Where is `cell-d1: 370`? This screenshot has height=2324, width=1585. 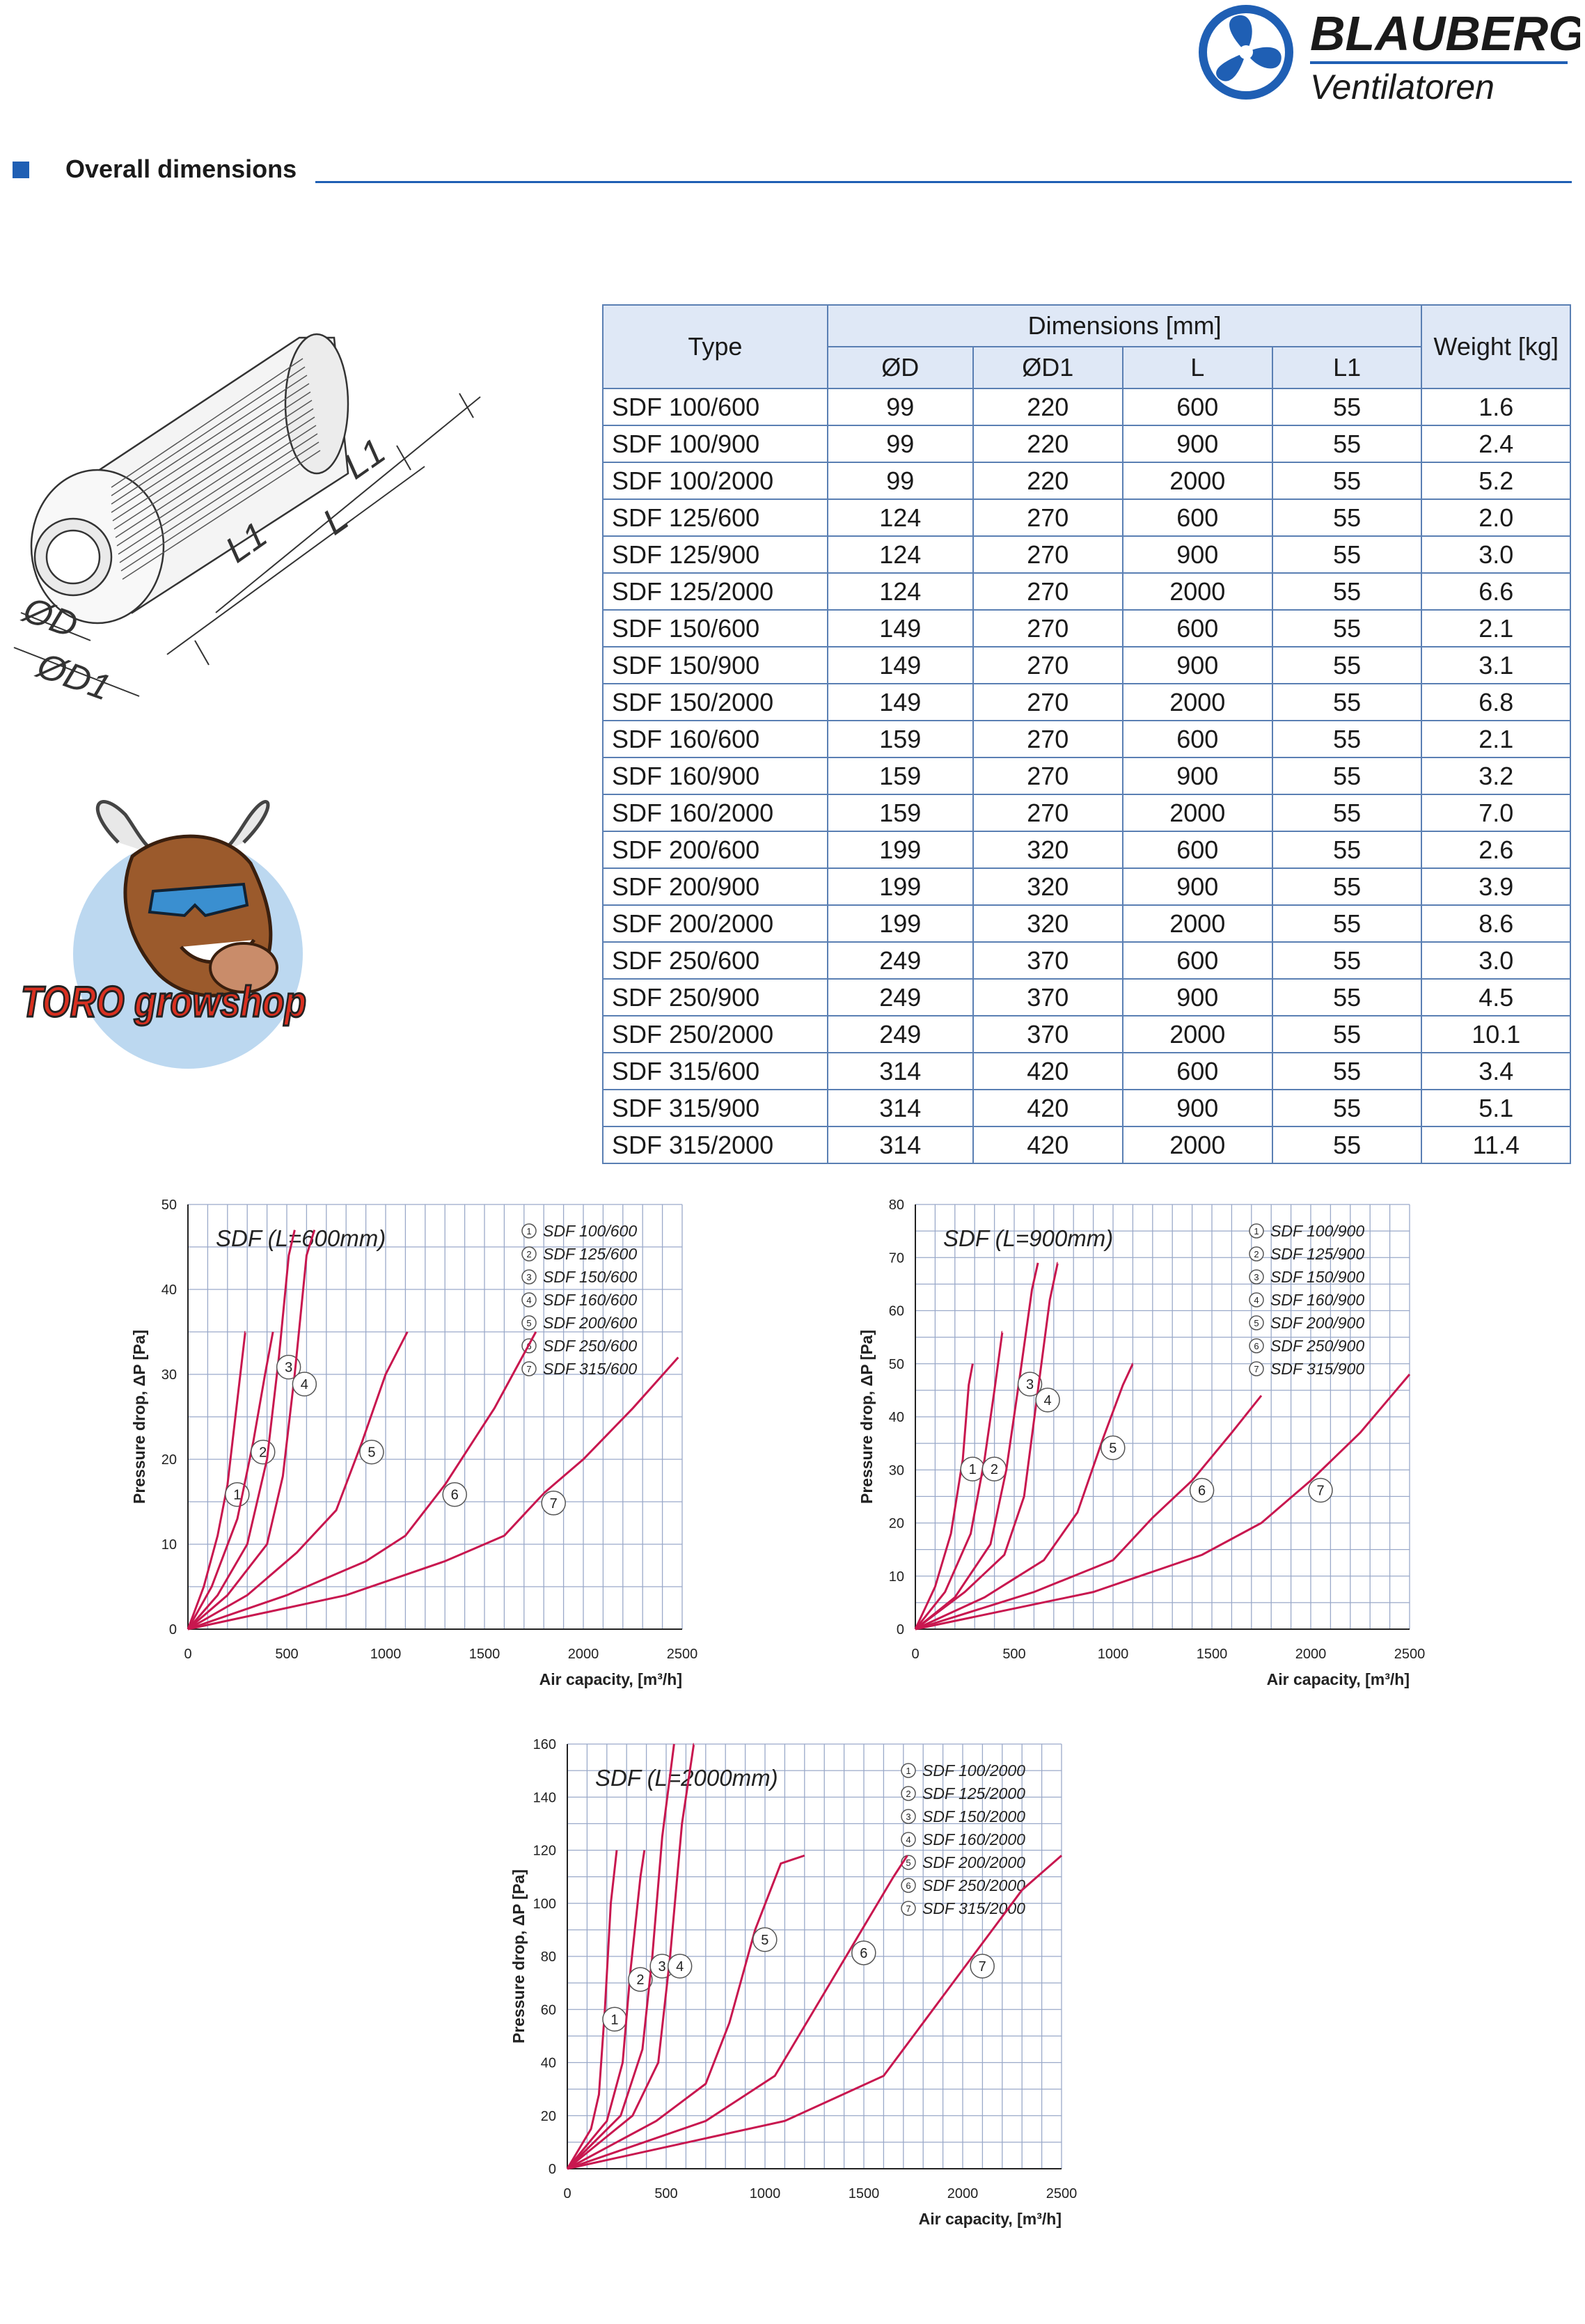
cell-d1: 370 is located at coordinates (1047, 960).